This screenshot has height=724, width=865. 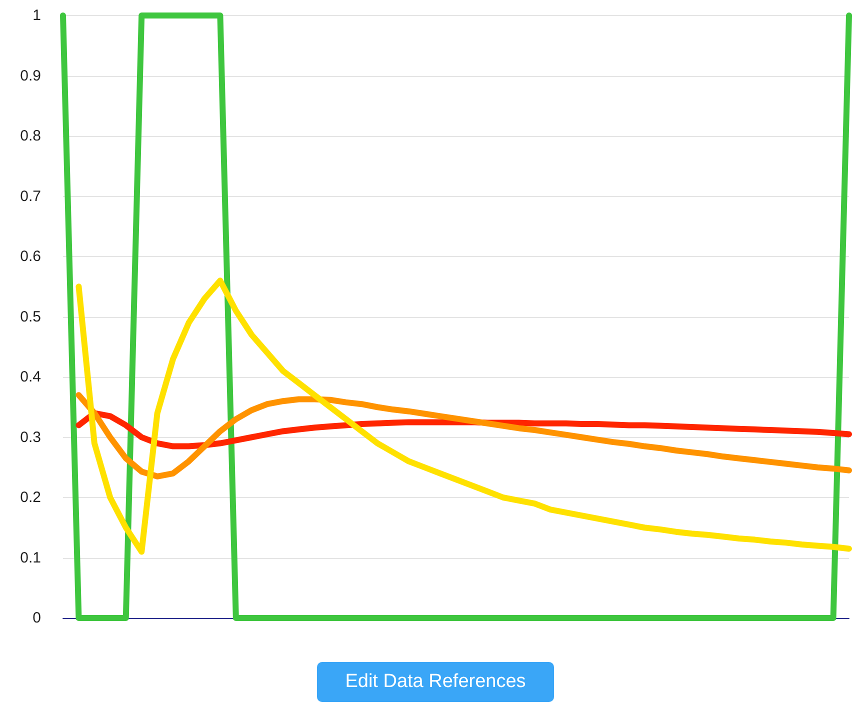 What do you see at coordinates (30, 256) in the screenshot?
I see `y-tick-label: 0.6` at bounding box center [30, 256].